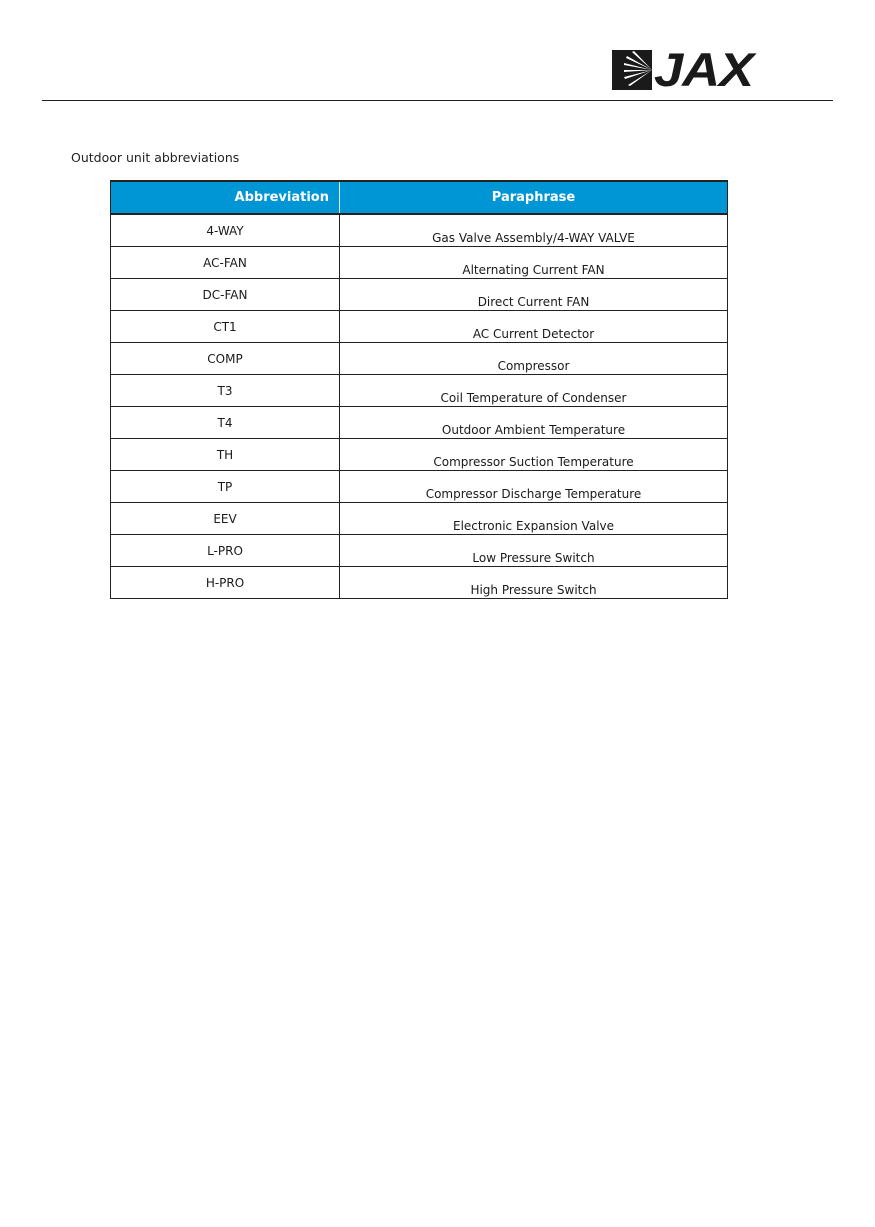 The height and width of the screenshot is (1227, 875). Describe the element at coordinates (225, 422) in the screenshot. I see `abbreviation-cell: T4` at that location.